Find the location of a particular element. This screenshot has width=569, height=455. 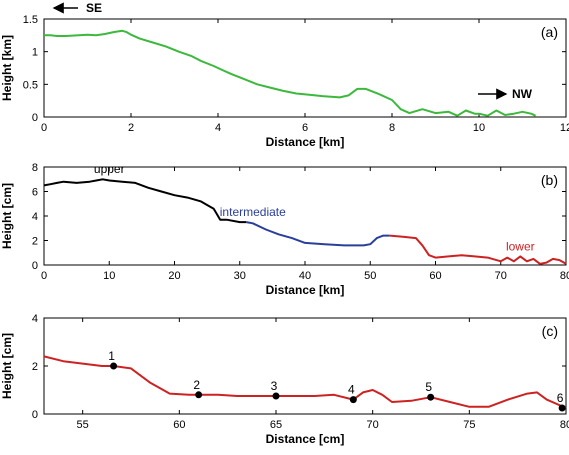

y-tick-label: 1.5 is located at coordinates (30, 20).